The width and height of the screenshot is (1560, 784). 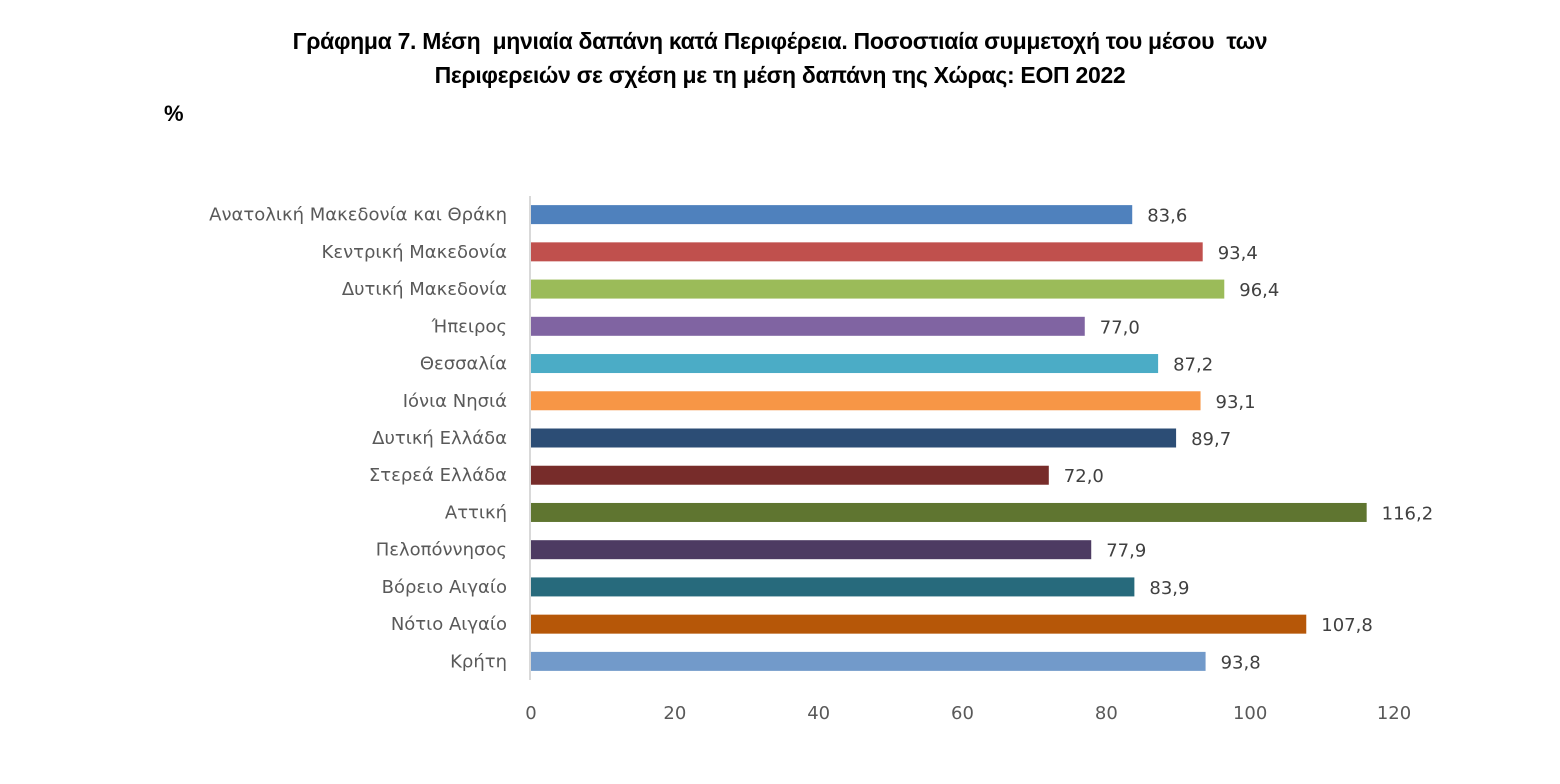 What do you see at coordinates (441, 550) in the screenshot?
I see `category-label: Πελοπόννησος` at bounding box center [441, 550].